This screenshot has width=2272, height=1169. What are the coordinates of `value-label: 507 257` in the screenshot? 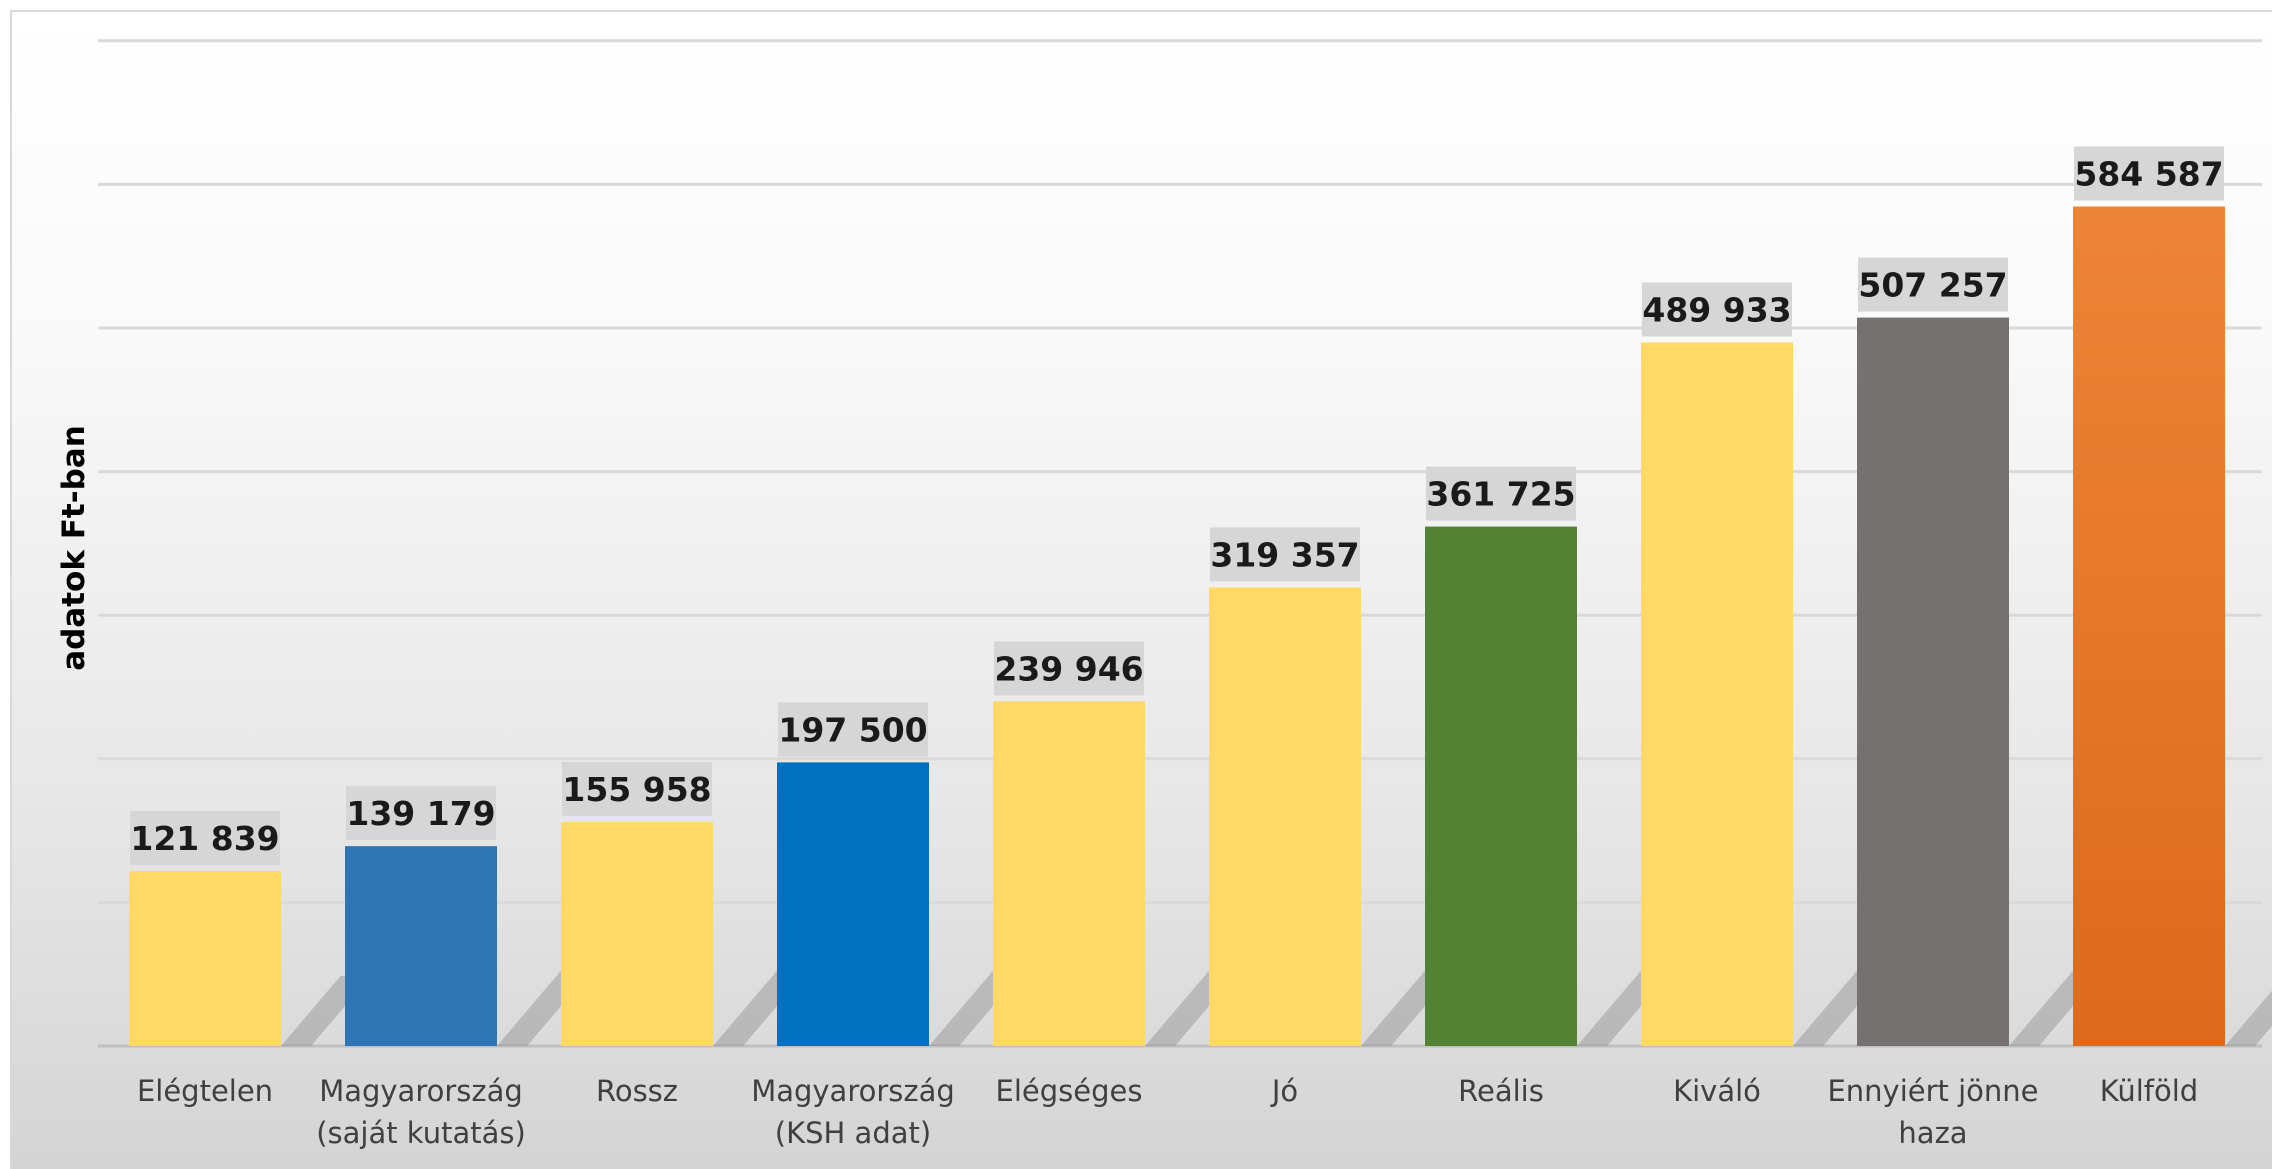 It's located at (1932, 285).